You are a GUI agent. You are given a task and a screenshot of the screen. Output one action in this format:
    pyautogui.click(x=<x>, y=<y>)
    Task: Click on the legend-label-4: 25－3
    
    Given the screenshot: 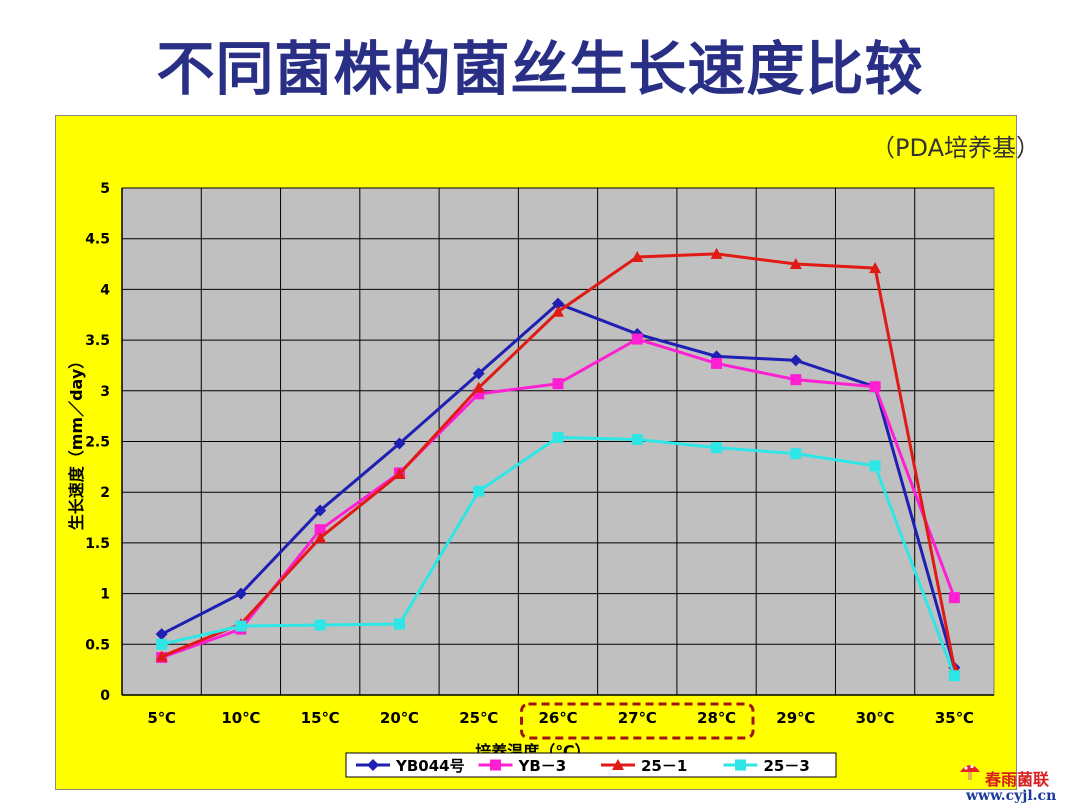 What is the action you would take?
    pyautogui.click(x=787, y=766)
    